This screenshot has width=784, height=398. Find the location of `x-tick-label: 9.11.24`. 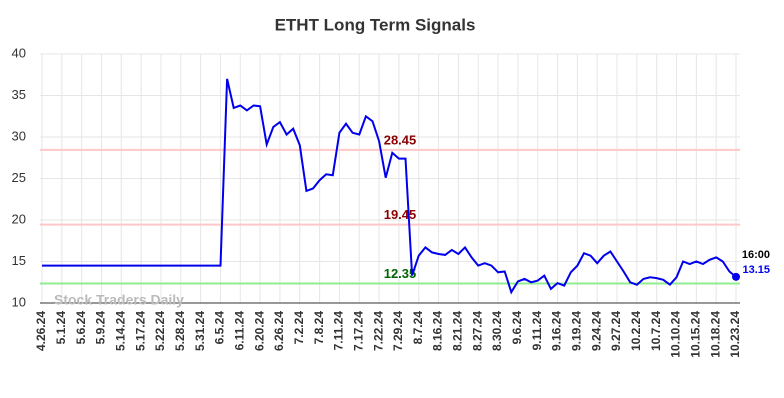

x-tick-label: 9.11.24 is located at coordinates (537, 331).